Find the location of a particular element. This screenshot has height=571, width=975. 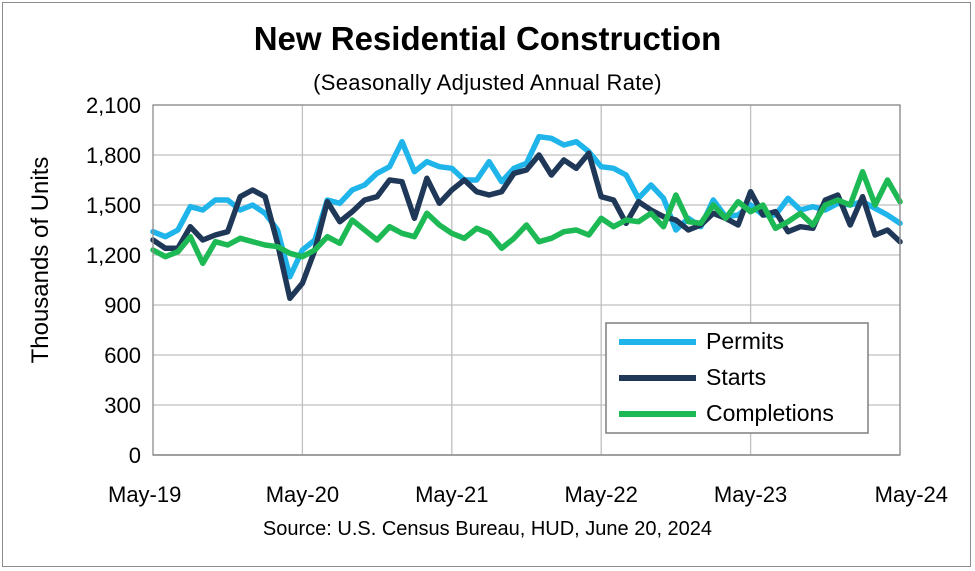

x-tick-label: May-19 is located at coordinates (144, 494).